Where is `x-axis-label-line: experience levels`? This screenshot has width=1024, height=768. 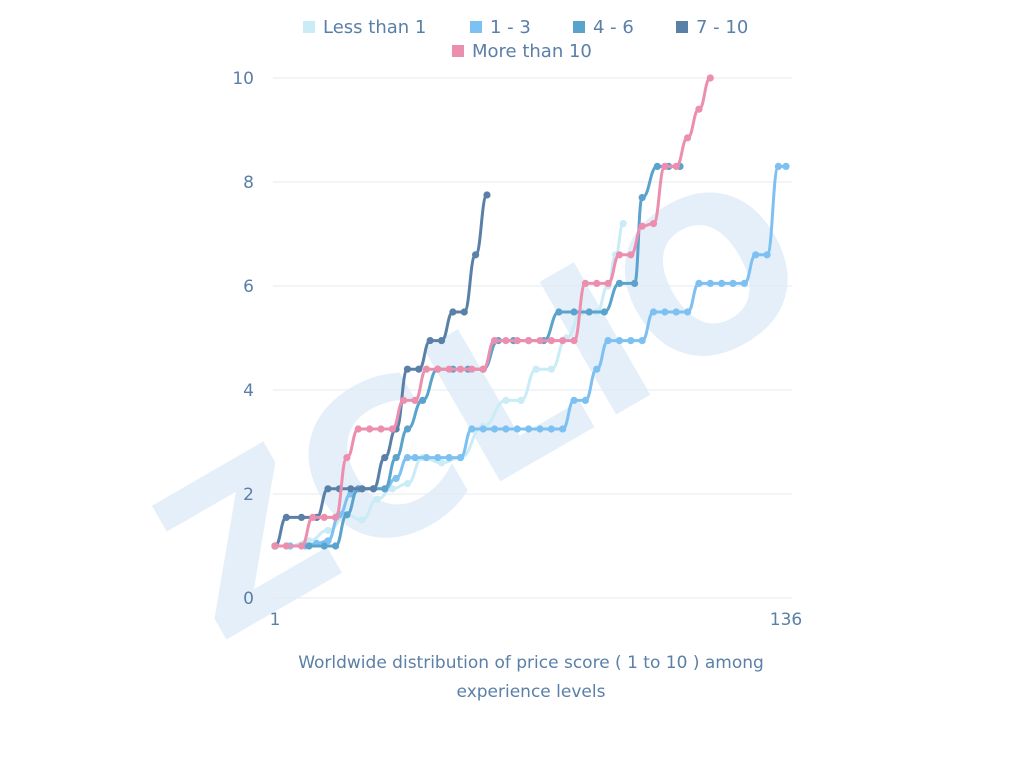
x-axis-label-line: experience levels is located at coordinates (531, 692).